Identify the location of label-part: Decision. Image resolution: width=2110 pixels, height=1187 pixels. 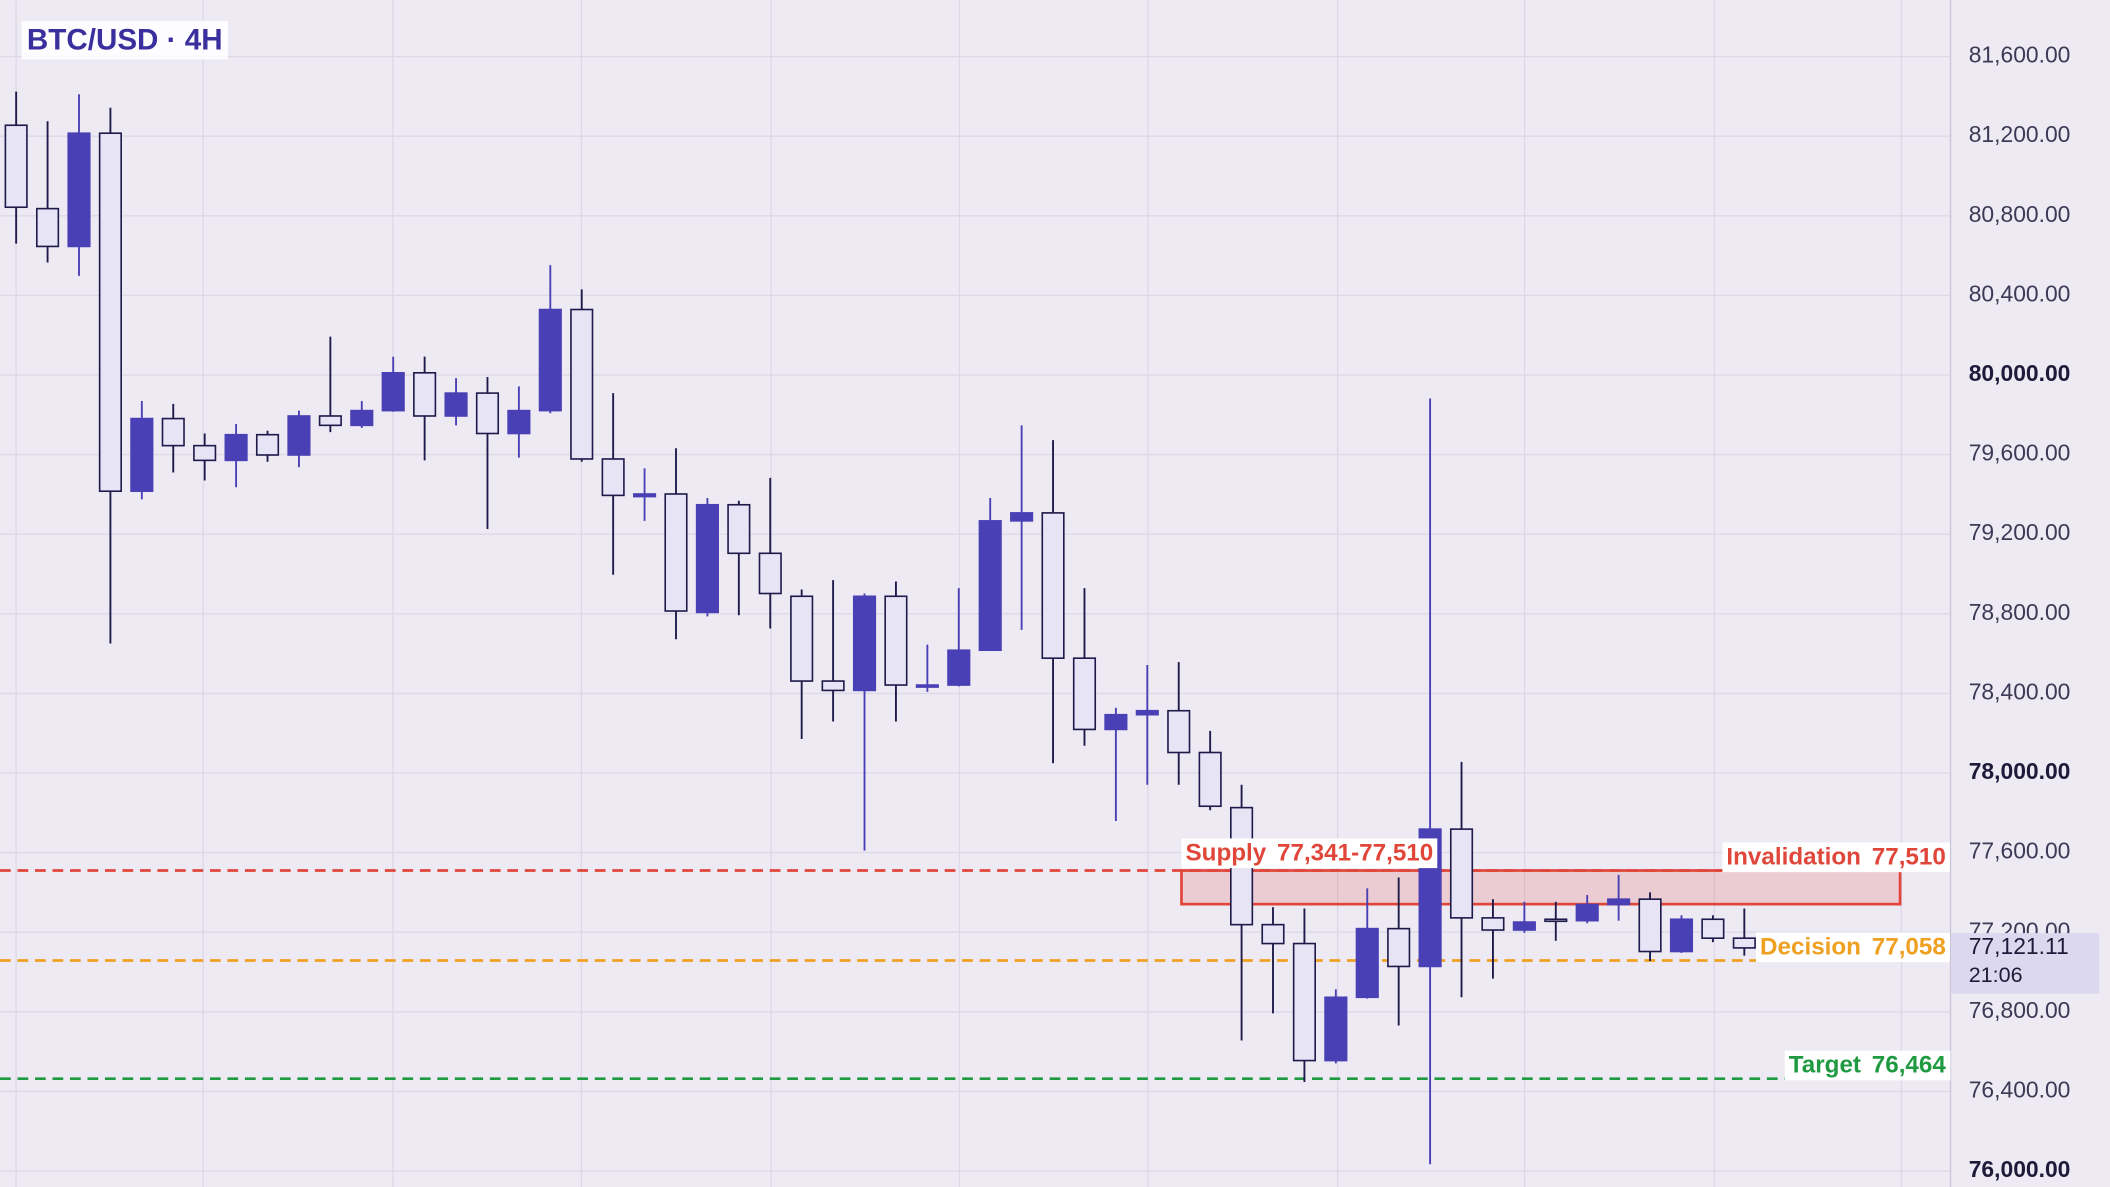
(1810, 947).